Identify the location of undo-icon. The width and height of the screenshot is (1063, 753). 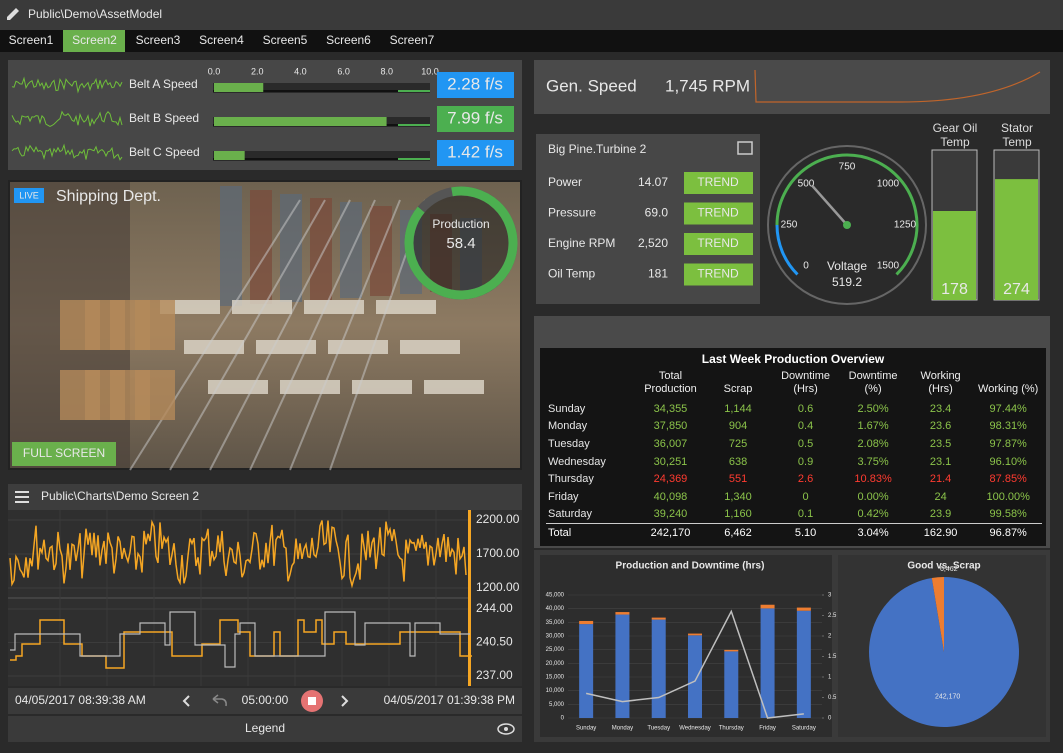
(219, 700).